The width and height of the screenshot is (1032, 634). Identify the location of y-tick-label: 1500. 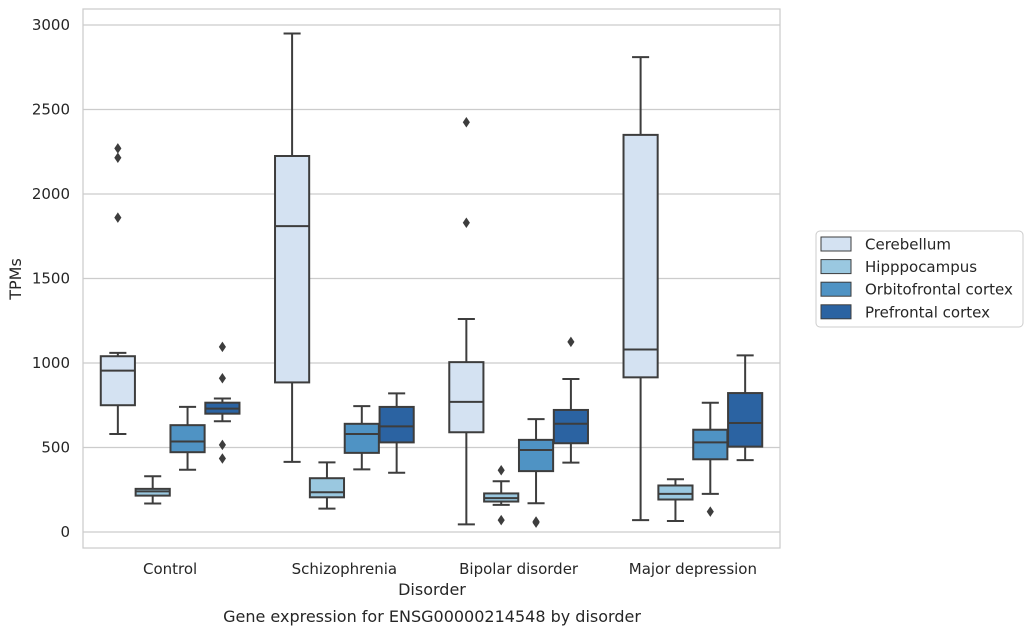
(51, 279).